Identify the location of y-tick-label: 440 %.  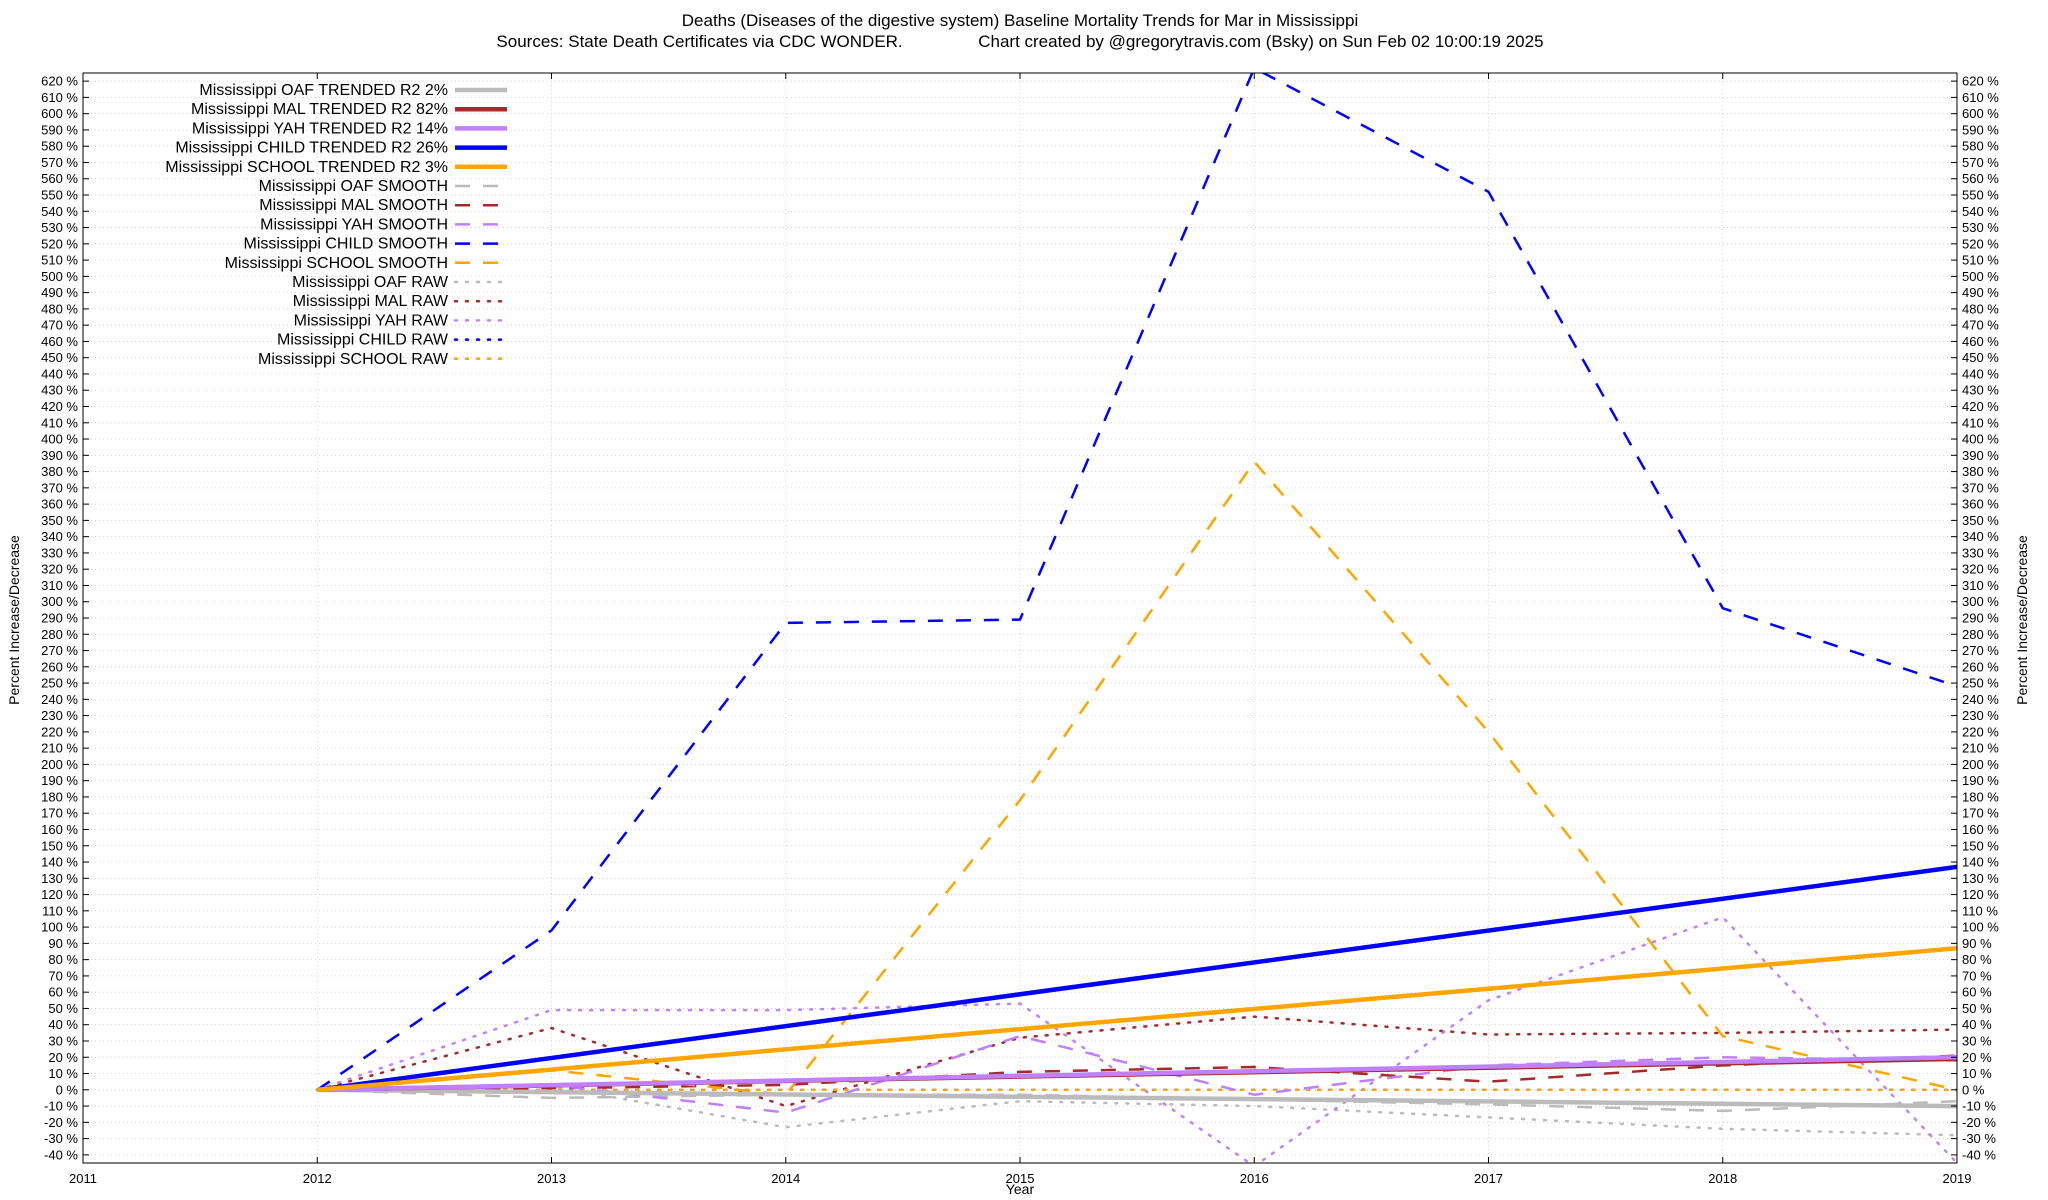
(59, 373).